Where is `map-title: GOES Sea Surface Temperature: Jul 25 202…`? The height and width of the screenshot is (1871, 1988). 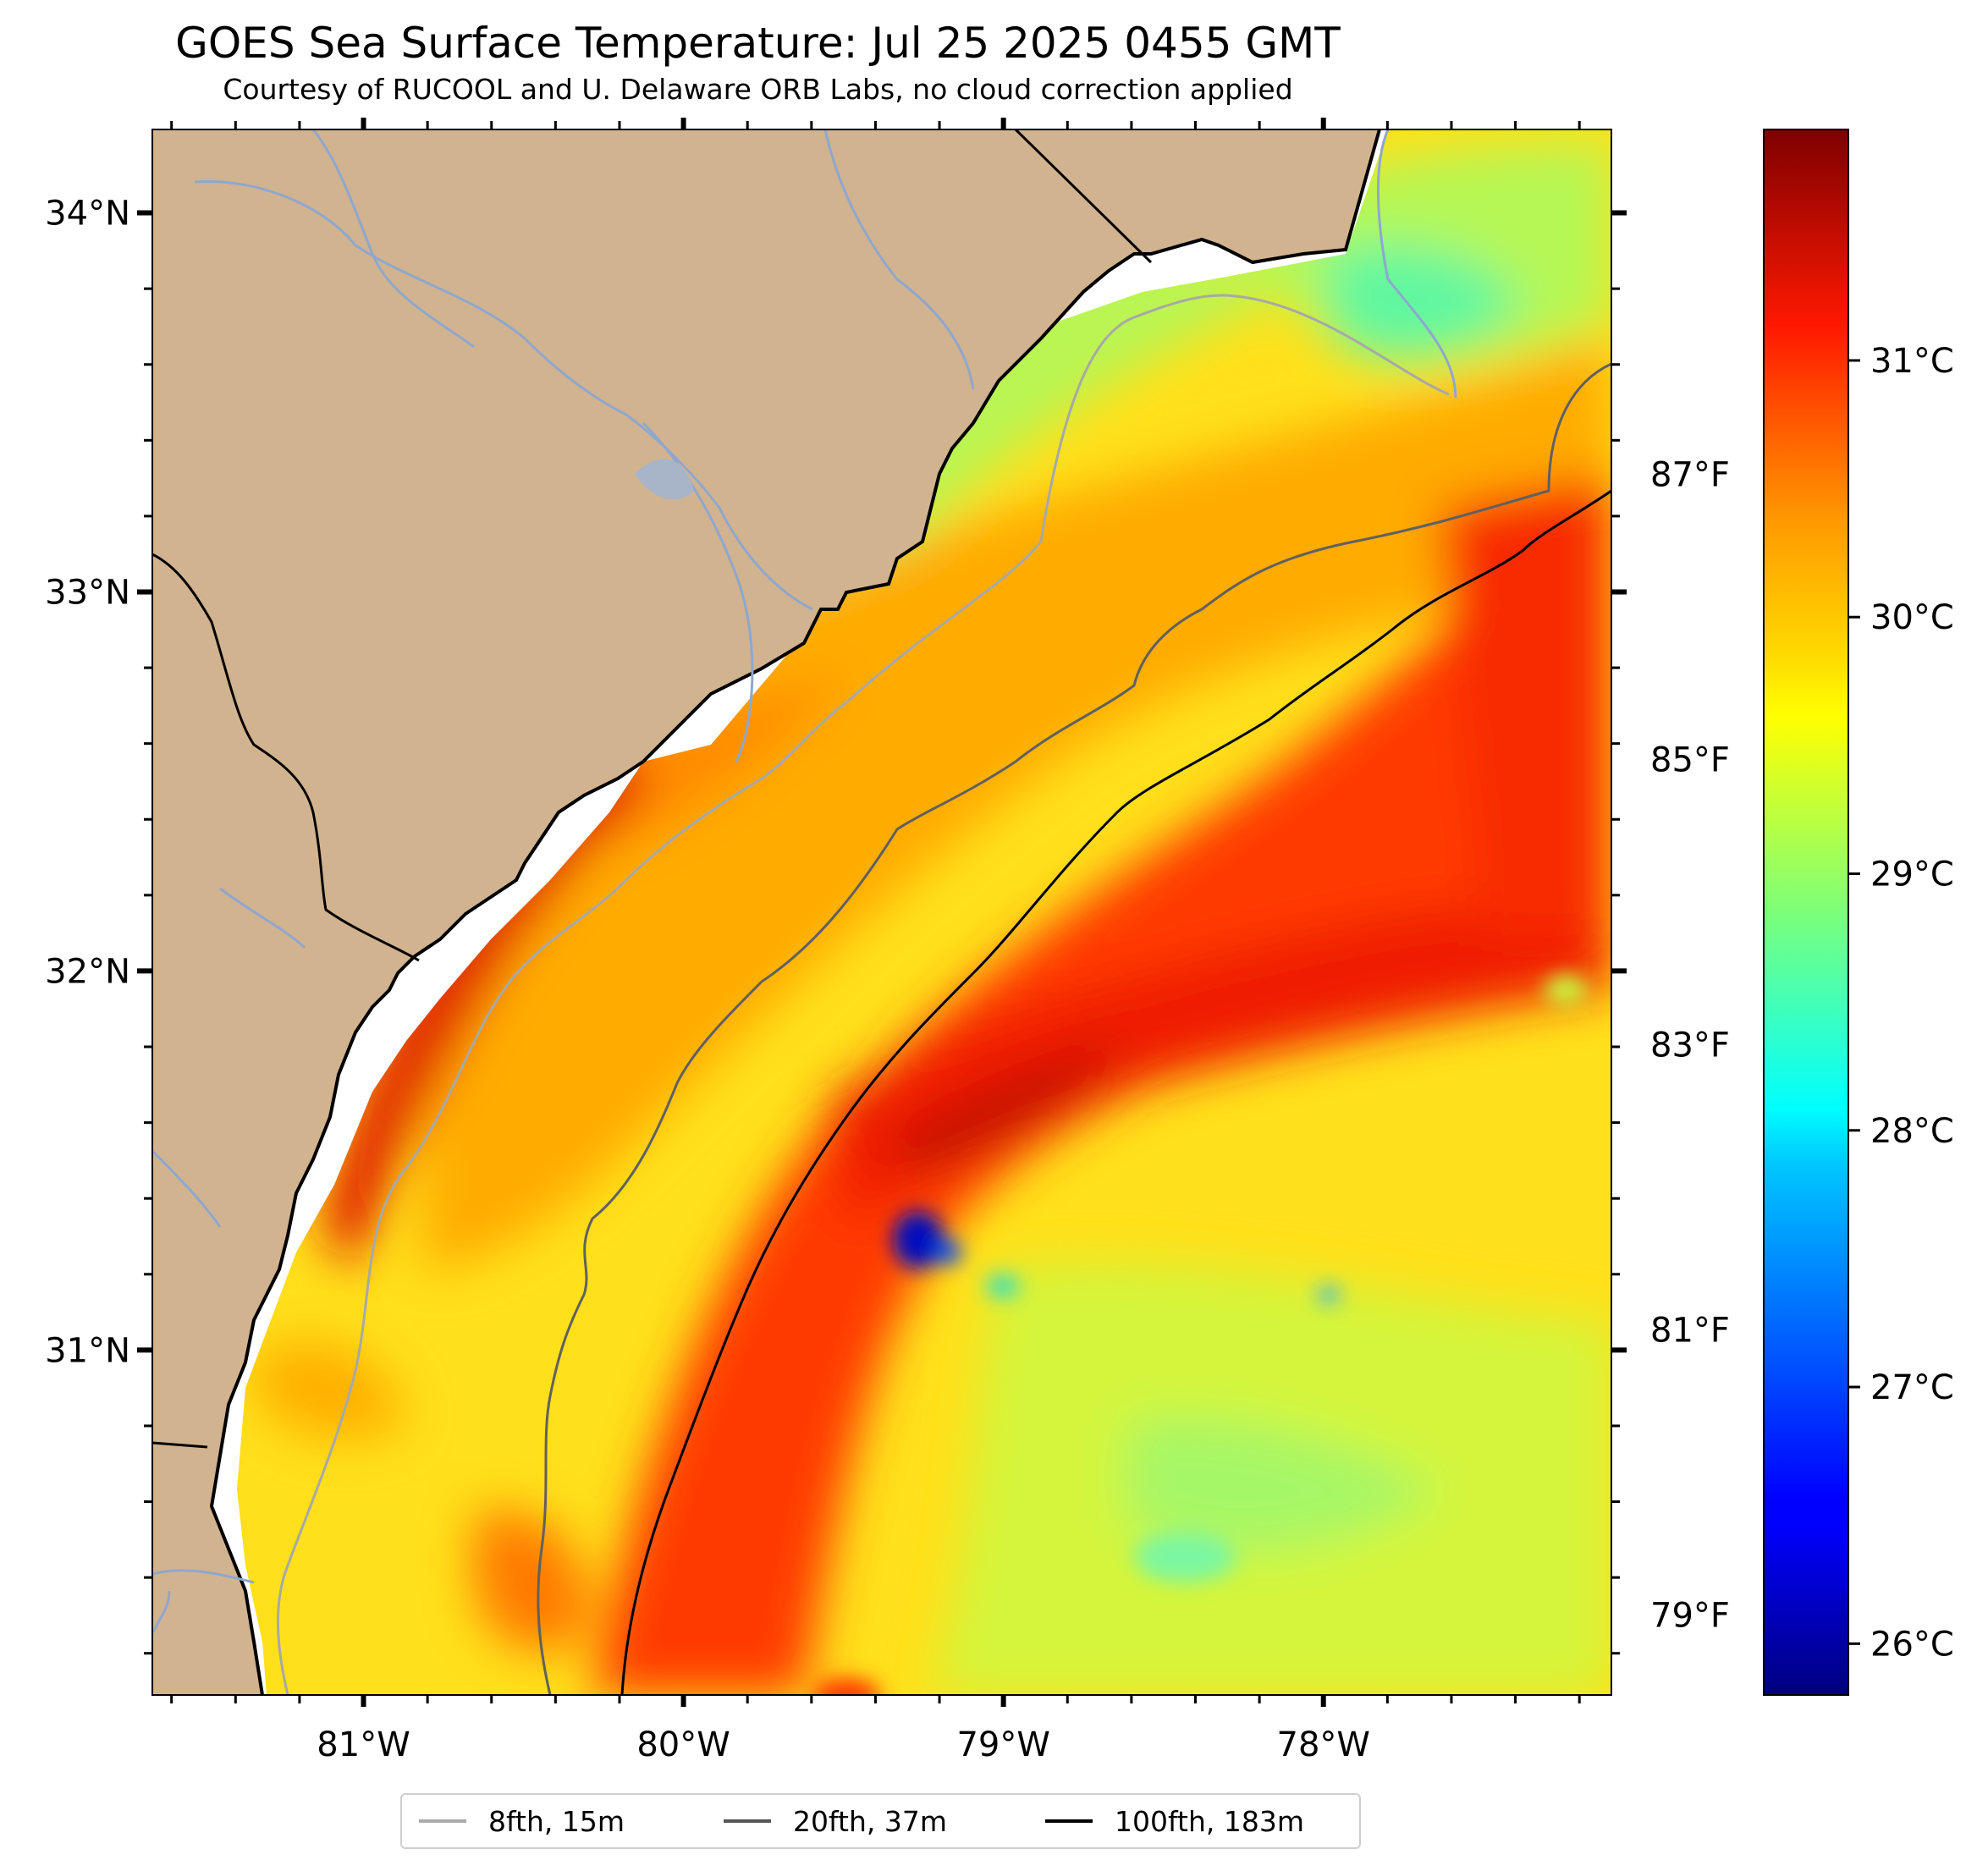
map-title: GOES Sea Surface Temperature: Jul 25 202… is located at coordinates (758, 44).